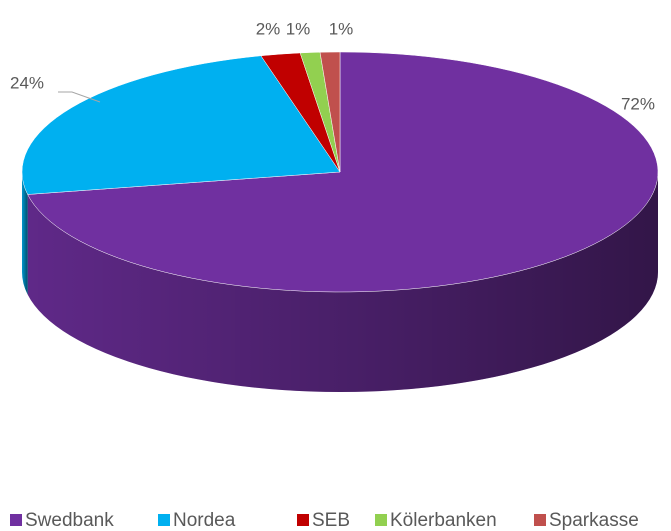 The image size is (671, 531). I want to click on slice-side-shade, so click(25, 233).